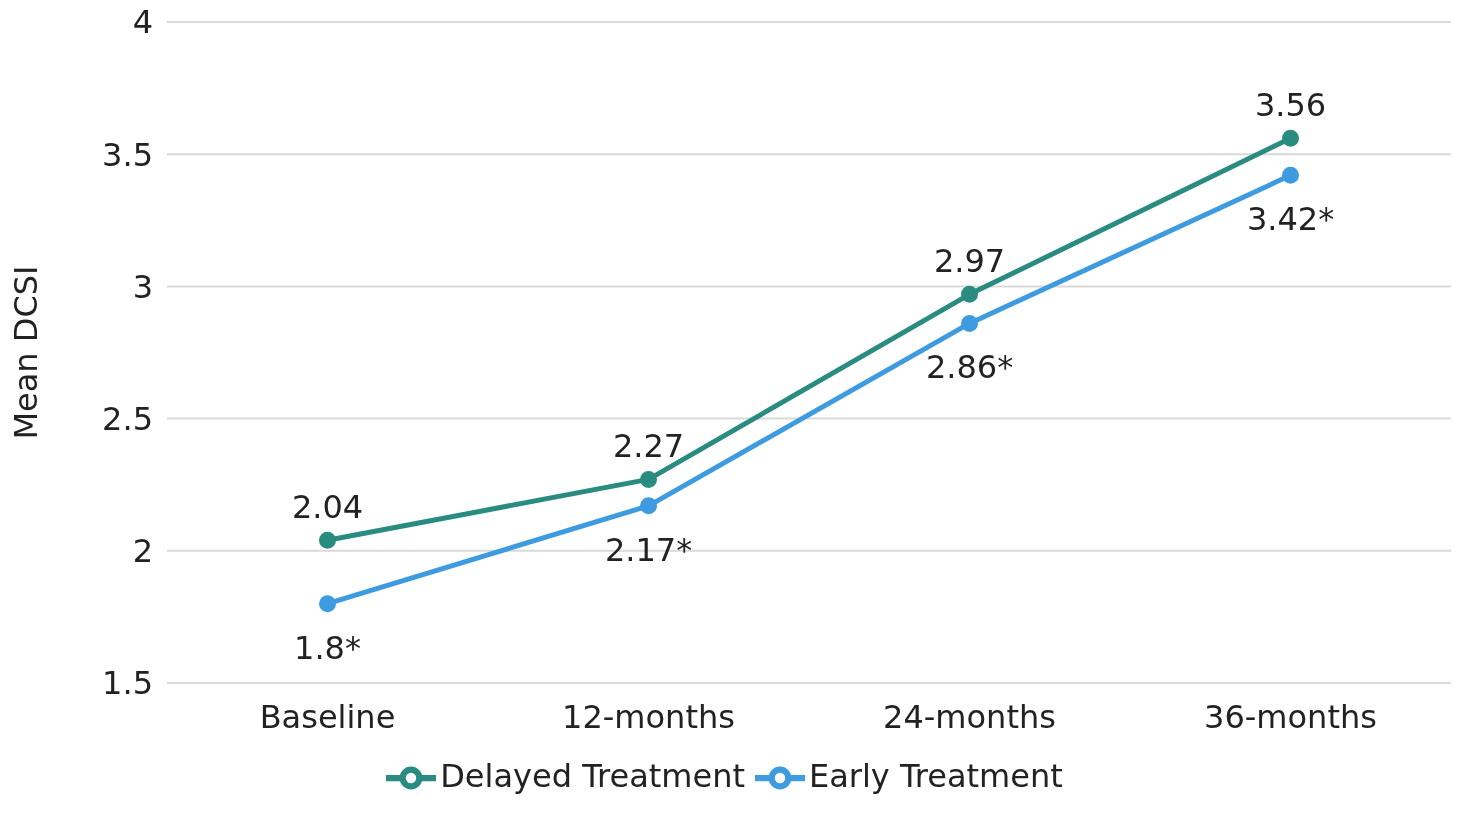 The image size is (1459, 818). I want to click on y-tick-label: 2, so click(142, 551).